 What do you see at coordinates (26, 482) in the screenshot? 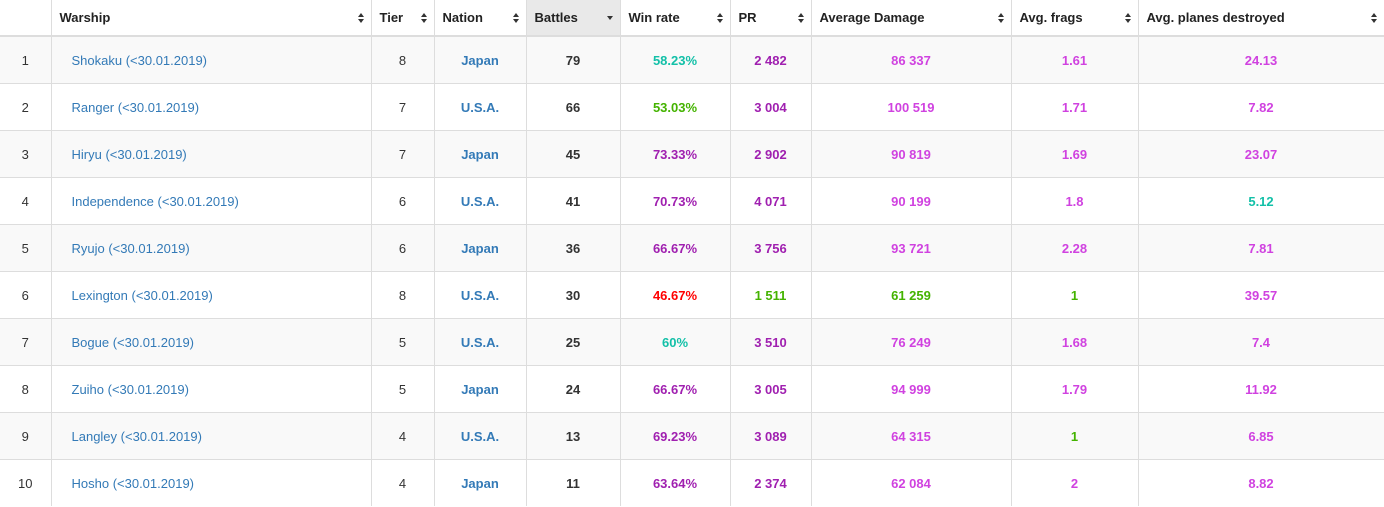
I see `row-index-cell: 10` at bounding box center [26, 482].